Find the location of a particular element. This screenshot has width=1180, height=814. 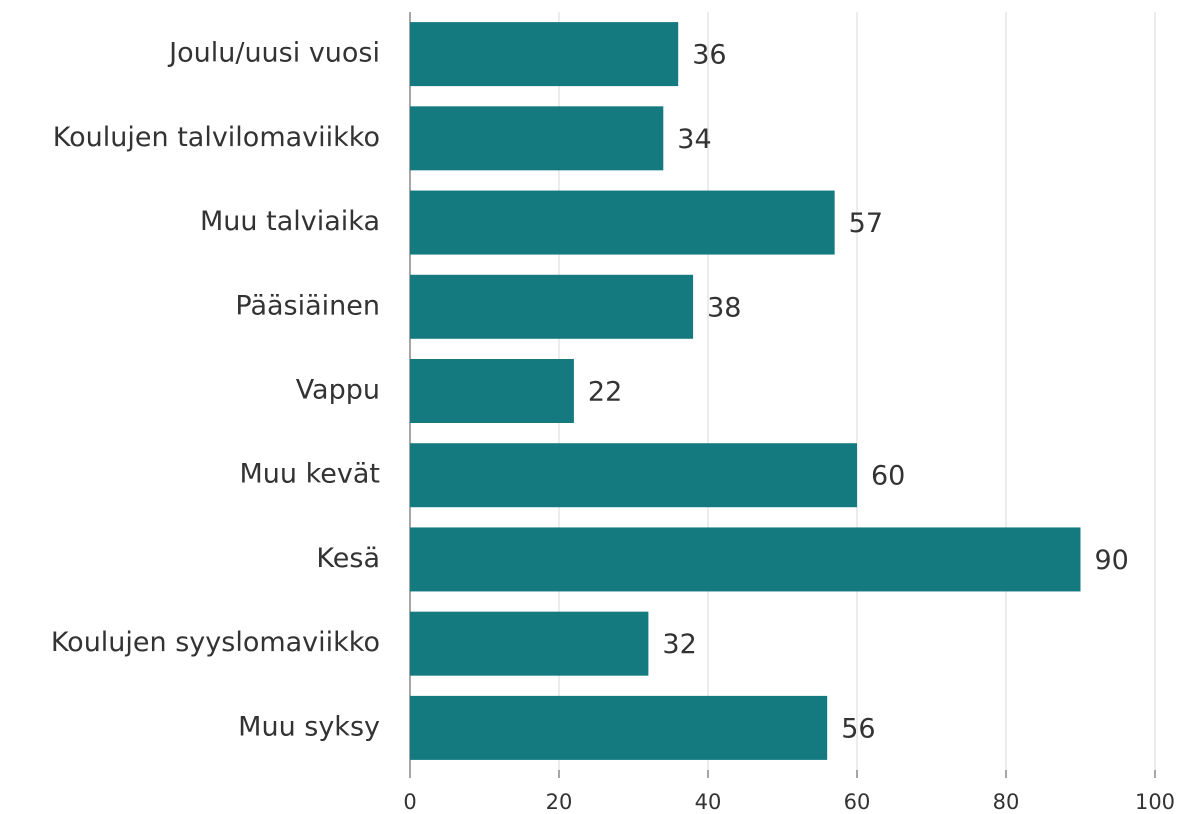

y-tick-label: Muu kevät is located at coordinates (310, 474).